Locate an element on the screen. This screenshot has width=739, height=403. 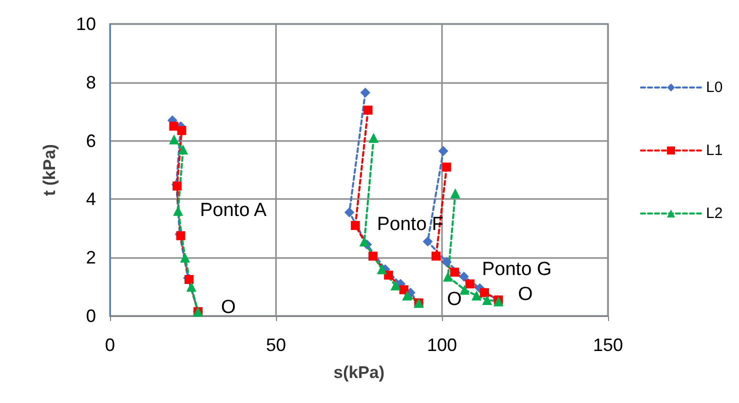
y-tick-label: 0 is located at coordinates (91, 316).